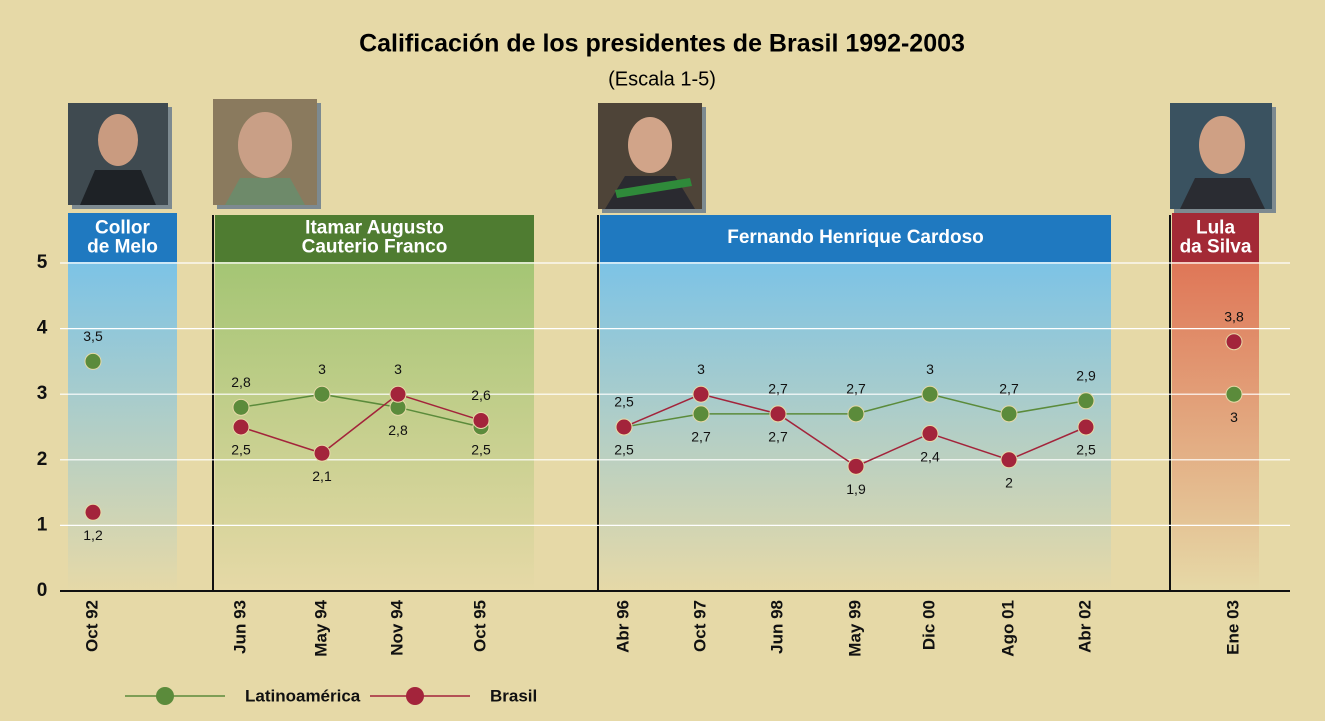 This screenshot has width=1325, height=721. I want to click on x-tick-label: Abr 02, so click(1084, 626).